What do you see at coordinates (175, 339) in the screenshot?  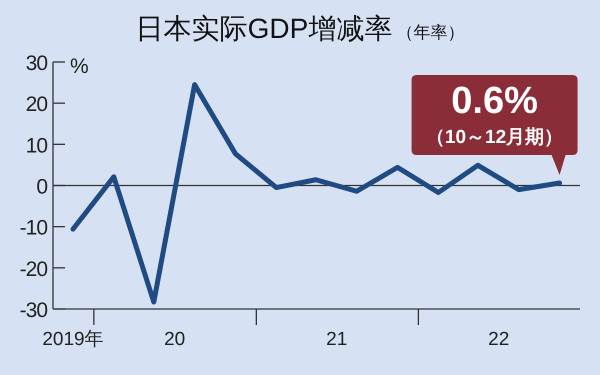 I see `x-tick-label: 20` at bounding box center [175, 339].